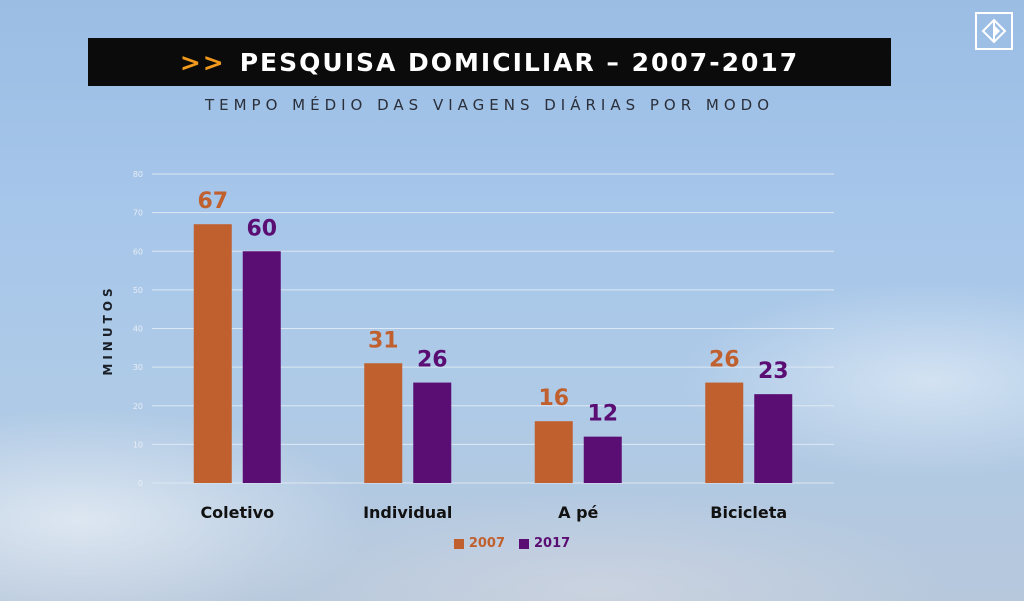 The image size is (1024, 601). Describe the element at coordinates (261, 228) in the screenshot. I see `data-label: 60` at that location.